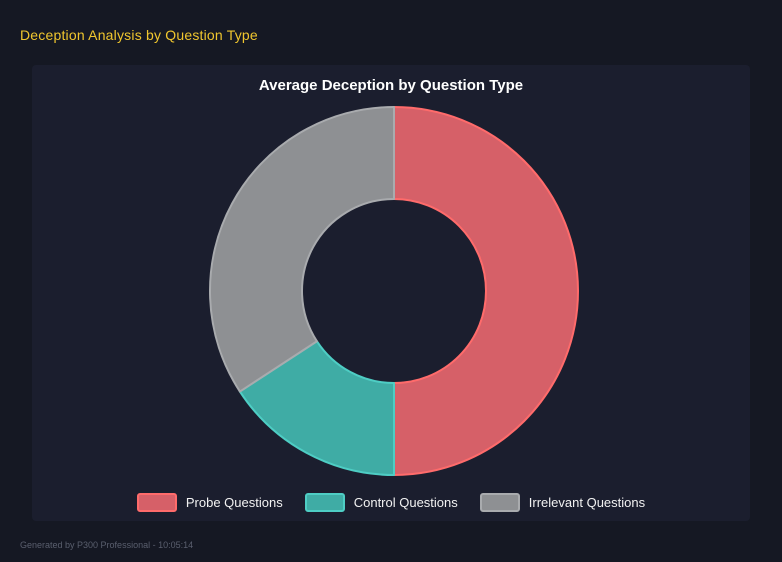 Image resolution: width=782 pixels, height=562 pixels. What do you see at coordinates (316, 408) in the screenshot?
I see `donut-segment-control-questions` at bounding box center [316, 408].